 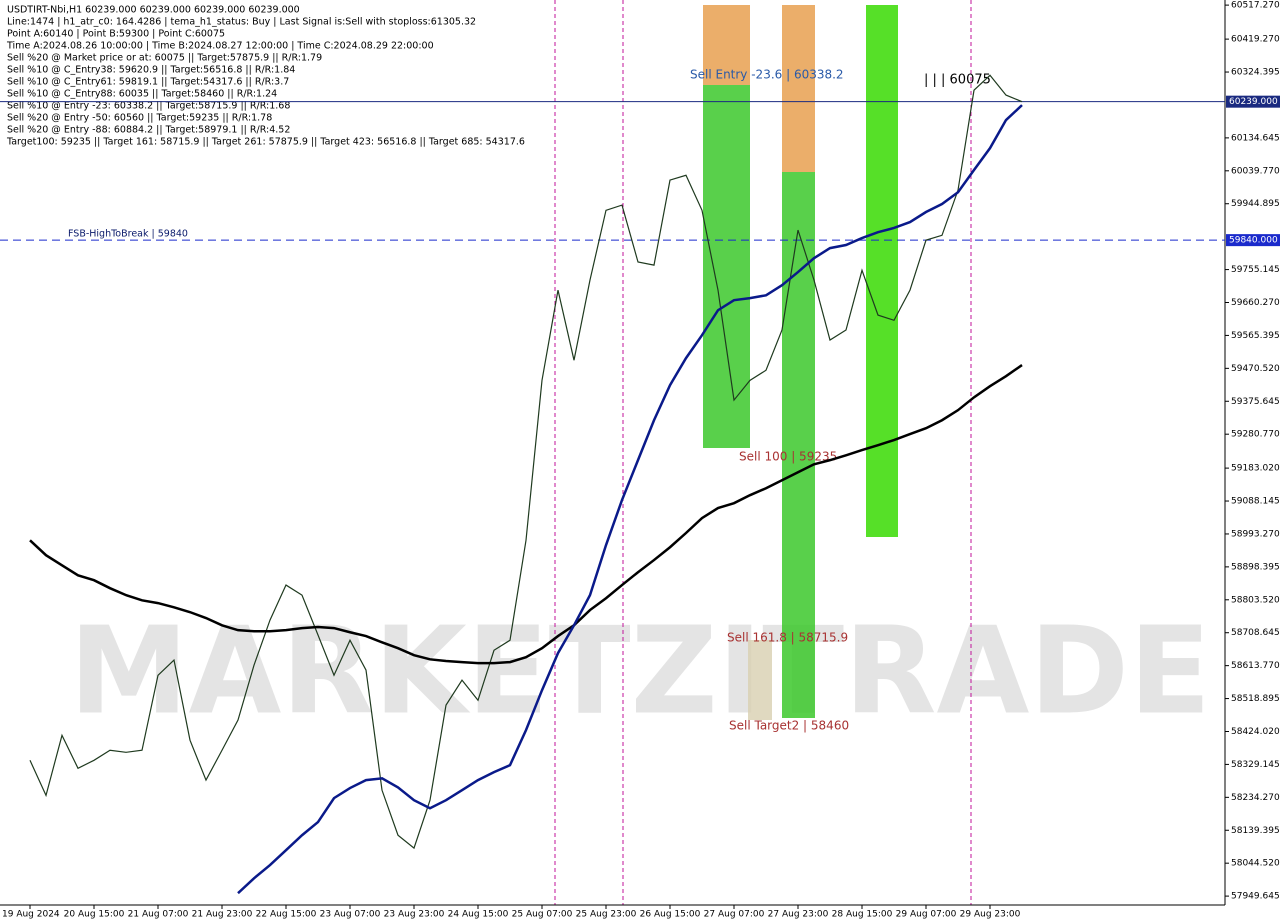 I want to click on x-tick-label: 25 Aug 07:00, so click(x=542, y=915).